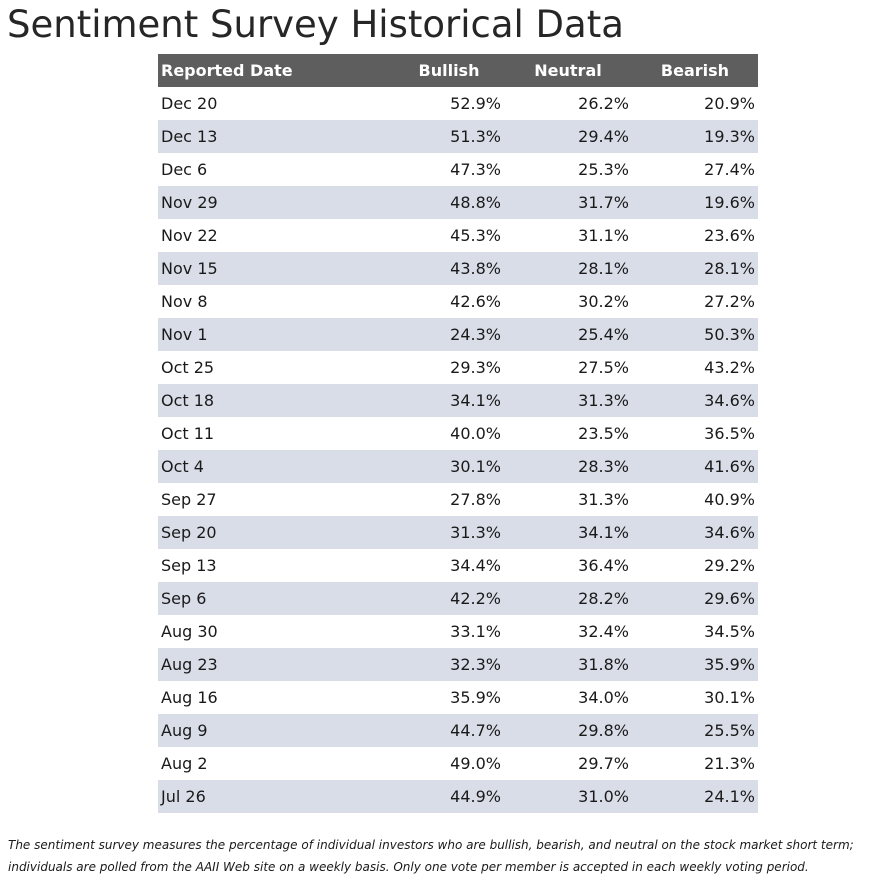 The image size is (882, 887). Describe the element at coordinates (568, 598) in the screenshot. I see `cell-neutral: 28.2%` at that location.